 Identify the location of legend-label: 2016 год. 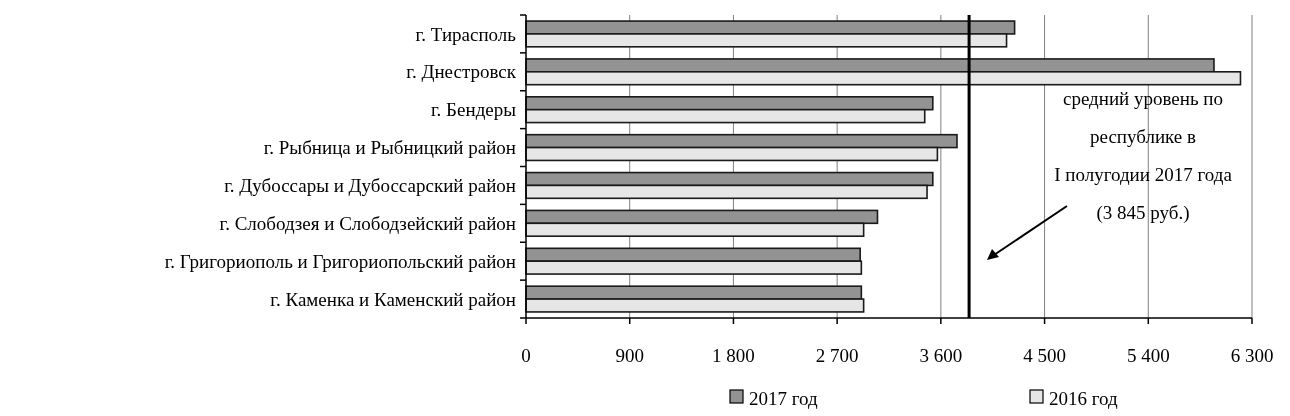
(1084, 398).